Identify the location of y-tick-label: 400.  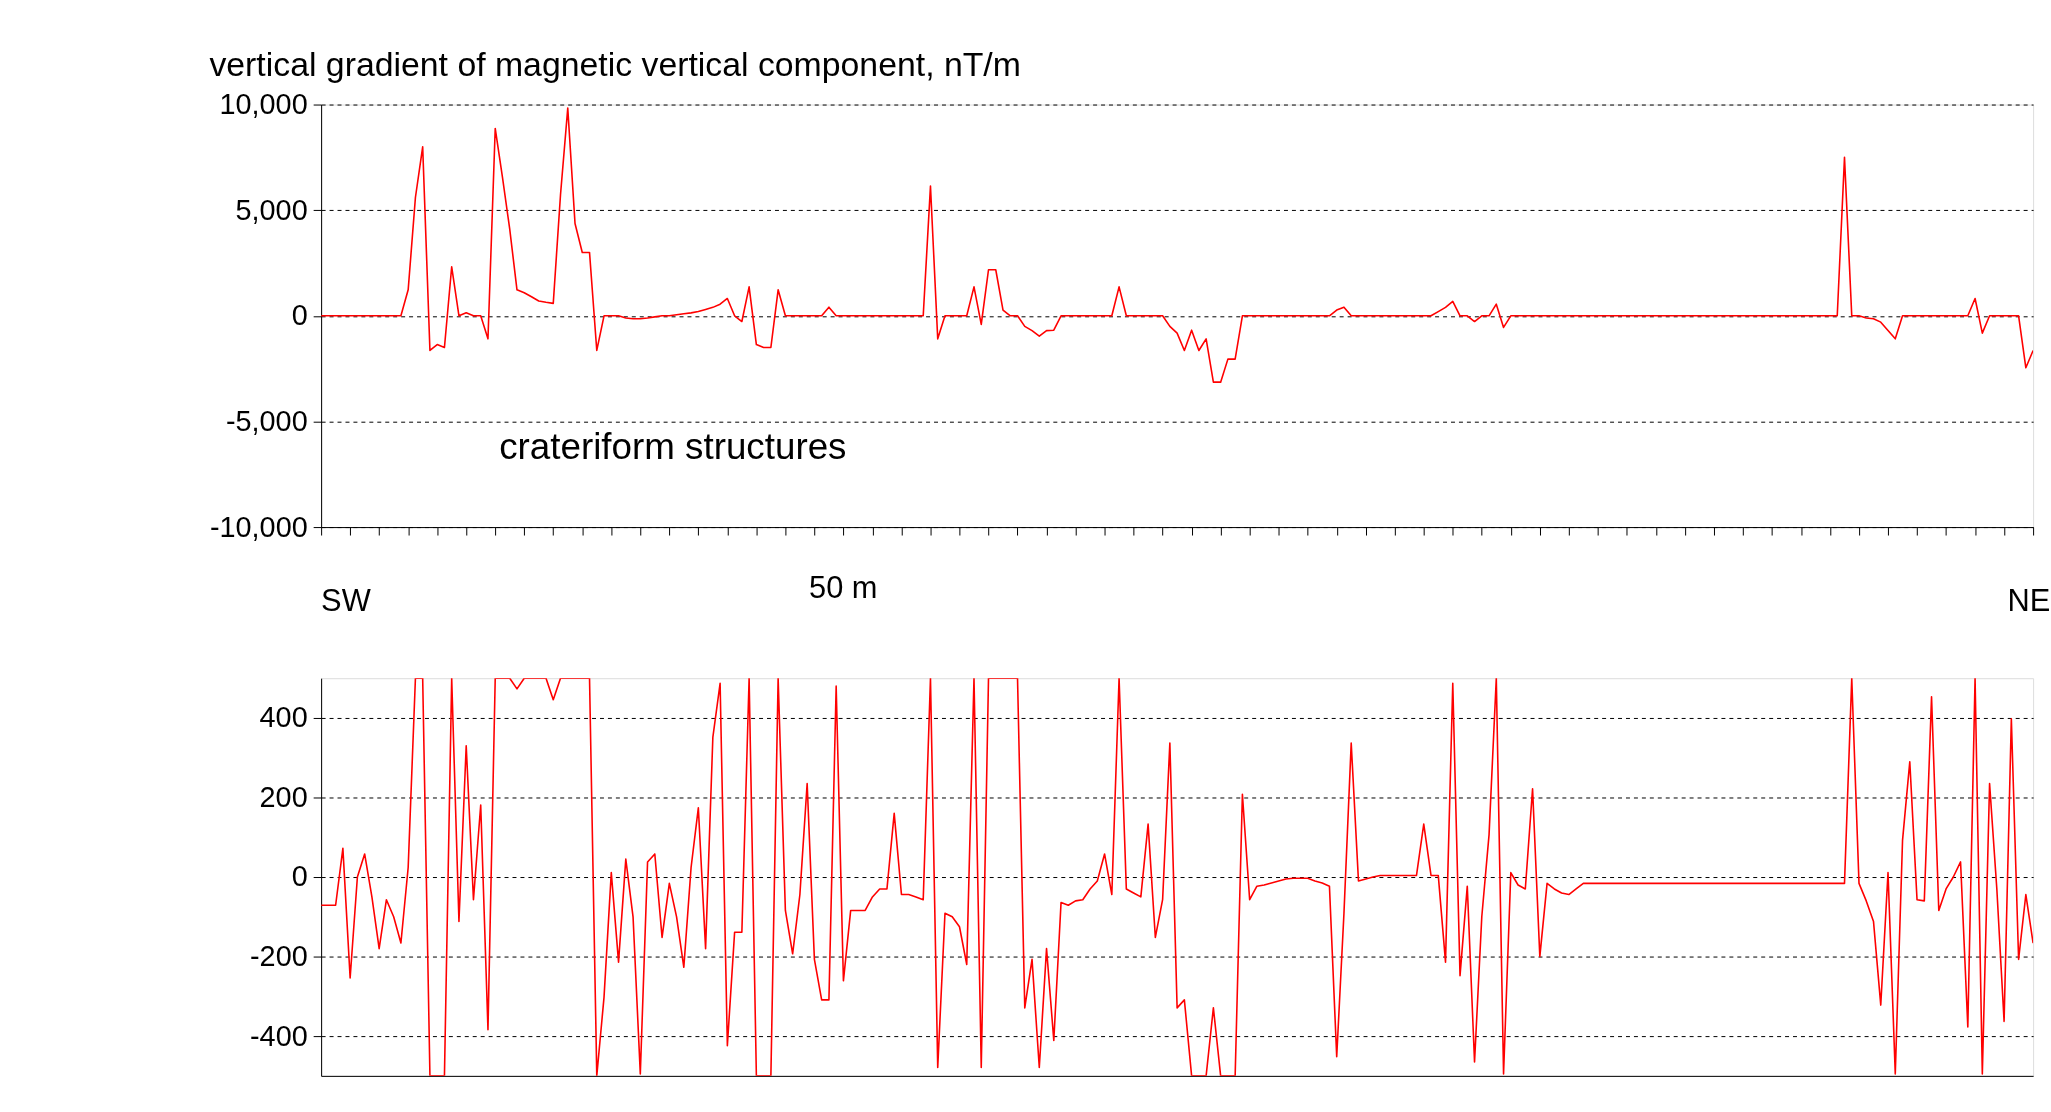
(283, 717).